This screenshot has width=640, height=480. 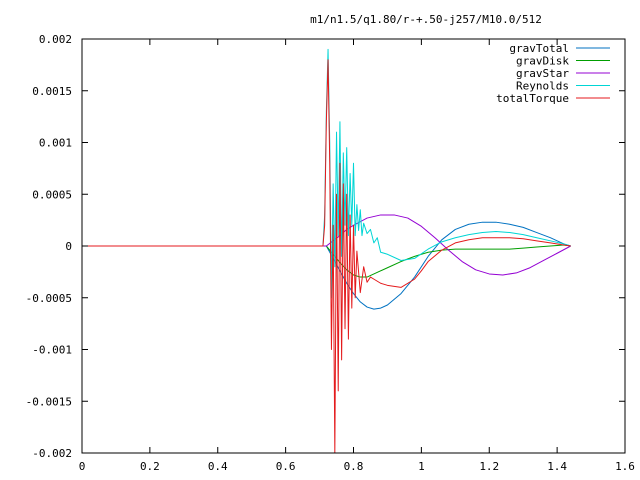 I want to click on legend-label: gravDisk, so click(x=542, y=61).